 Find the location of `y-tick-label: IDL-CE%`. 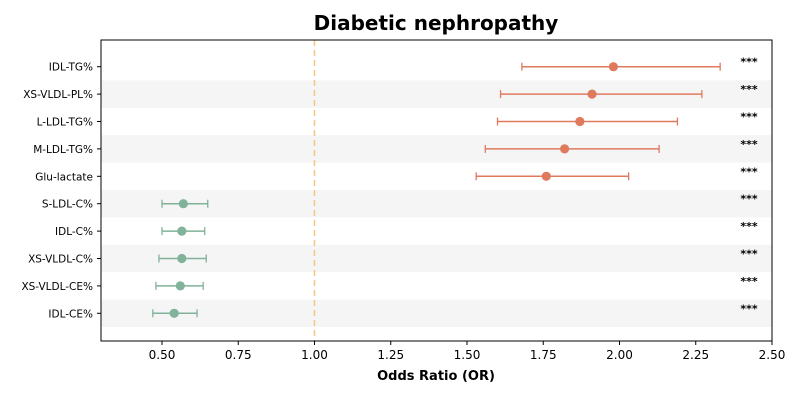

y-tick-label: IDL-CE% is located at coordinates (70, 314).